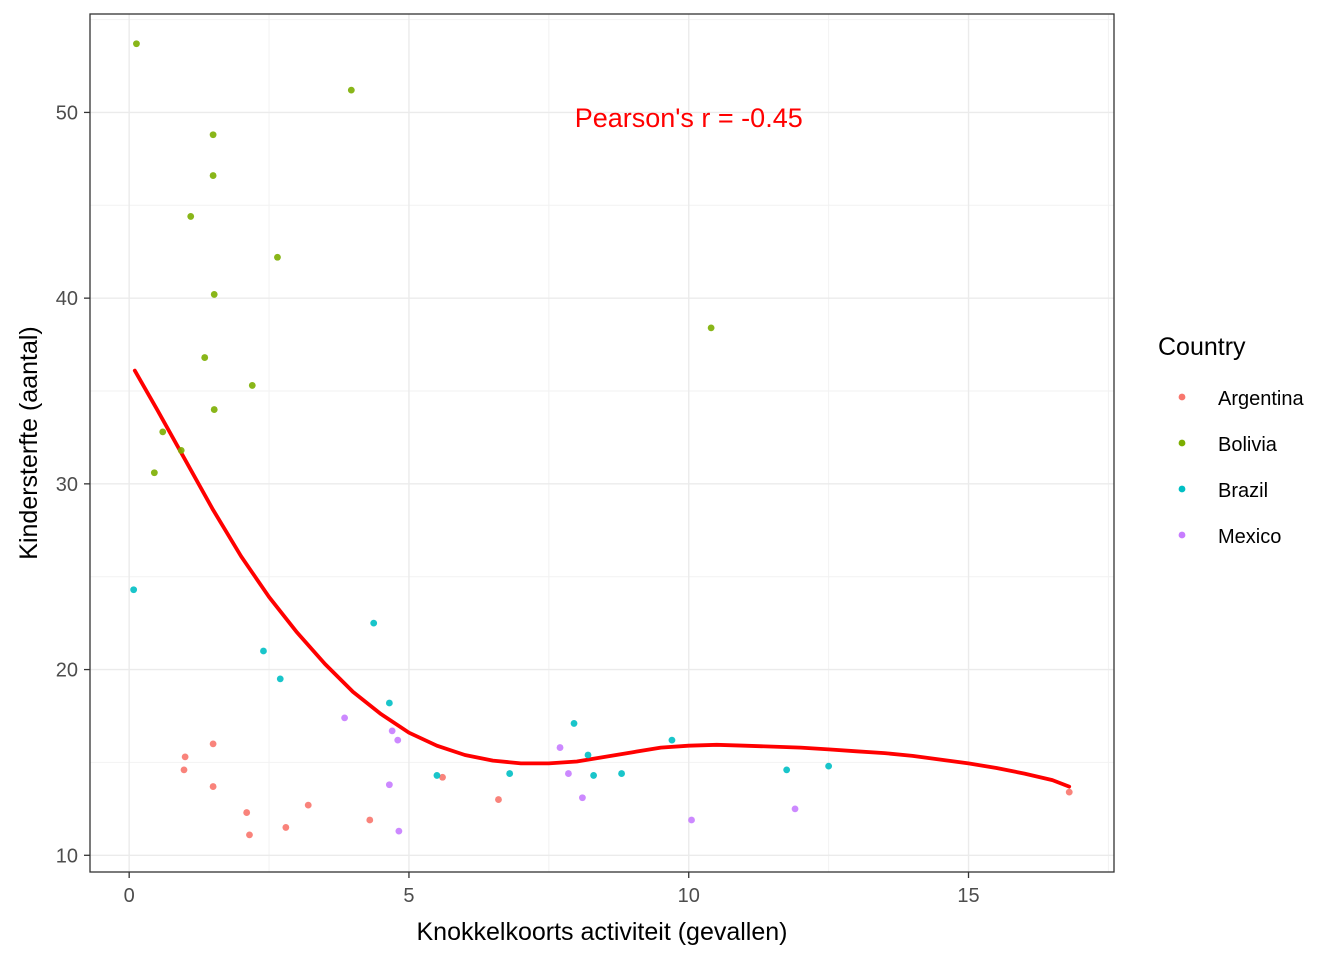 The width and height of the screenshot is (1344, 960). Describe the element at coordinates (1182, 443) in the screenshot. I see `legend-key-bolivia` at that location.